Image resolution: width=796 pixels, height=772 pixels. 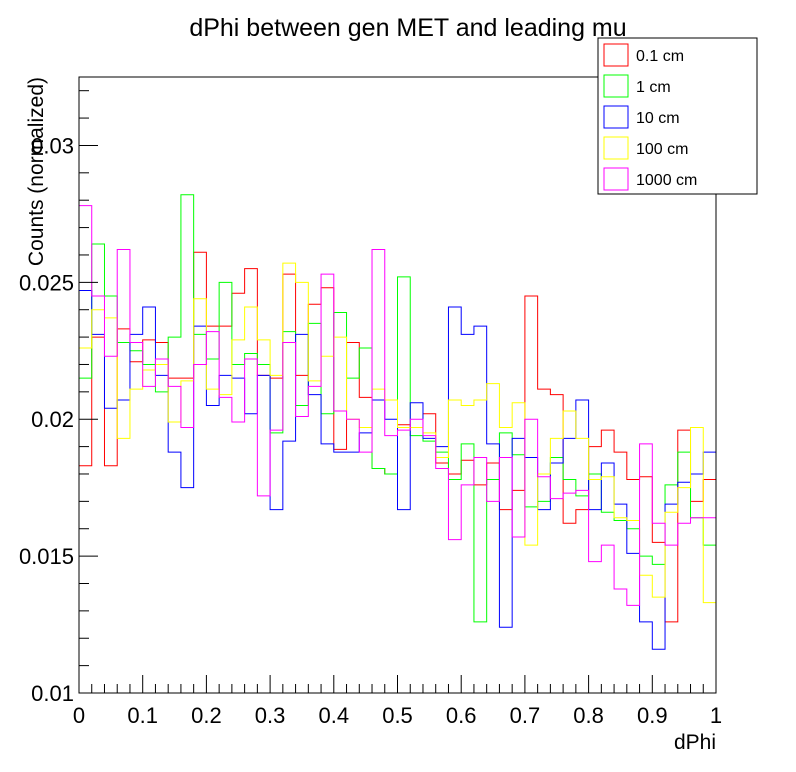 I want to click on x-axis-label: dPhi, so click(x=695, y=742).